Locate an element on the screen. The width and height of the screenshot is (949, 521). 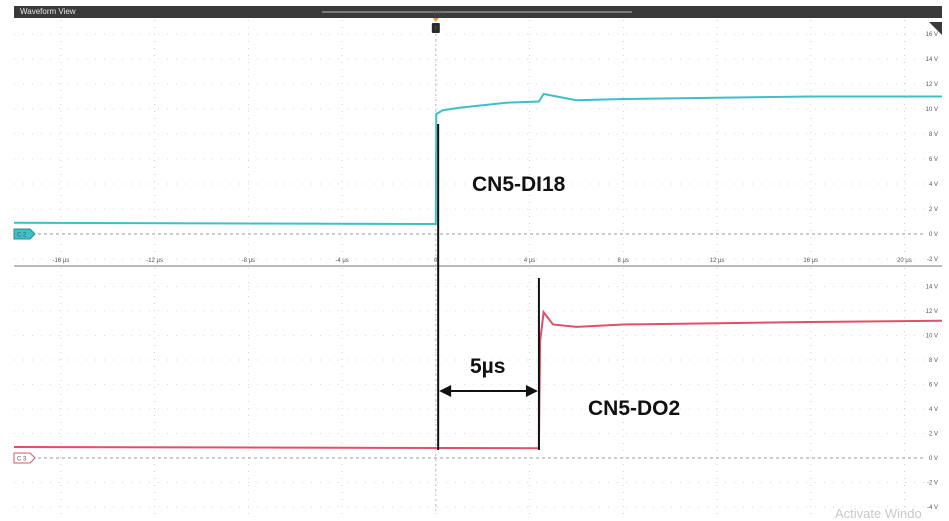
x-tick-label: 12 µs is located at coordinates (717, 261).